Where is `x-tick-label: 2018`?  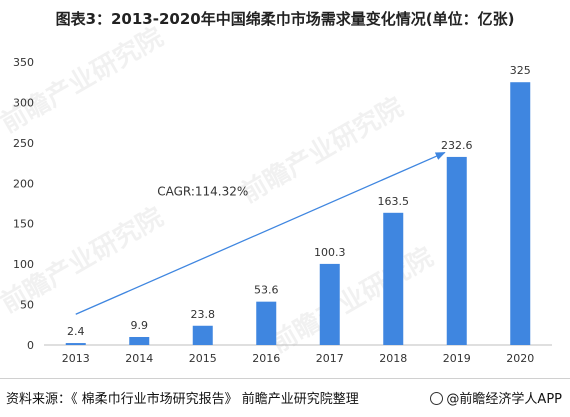 x-tick-label: 2018 is located at coordinates (393, 358).